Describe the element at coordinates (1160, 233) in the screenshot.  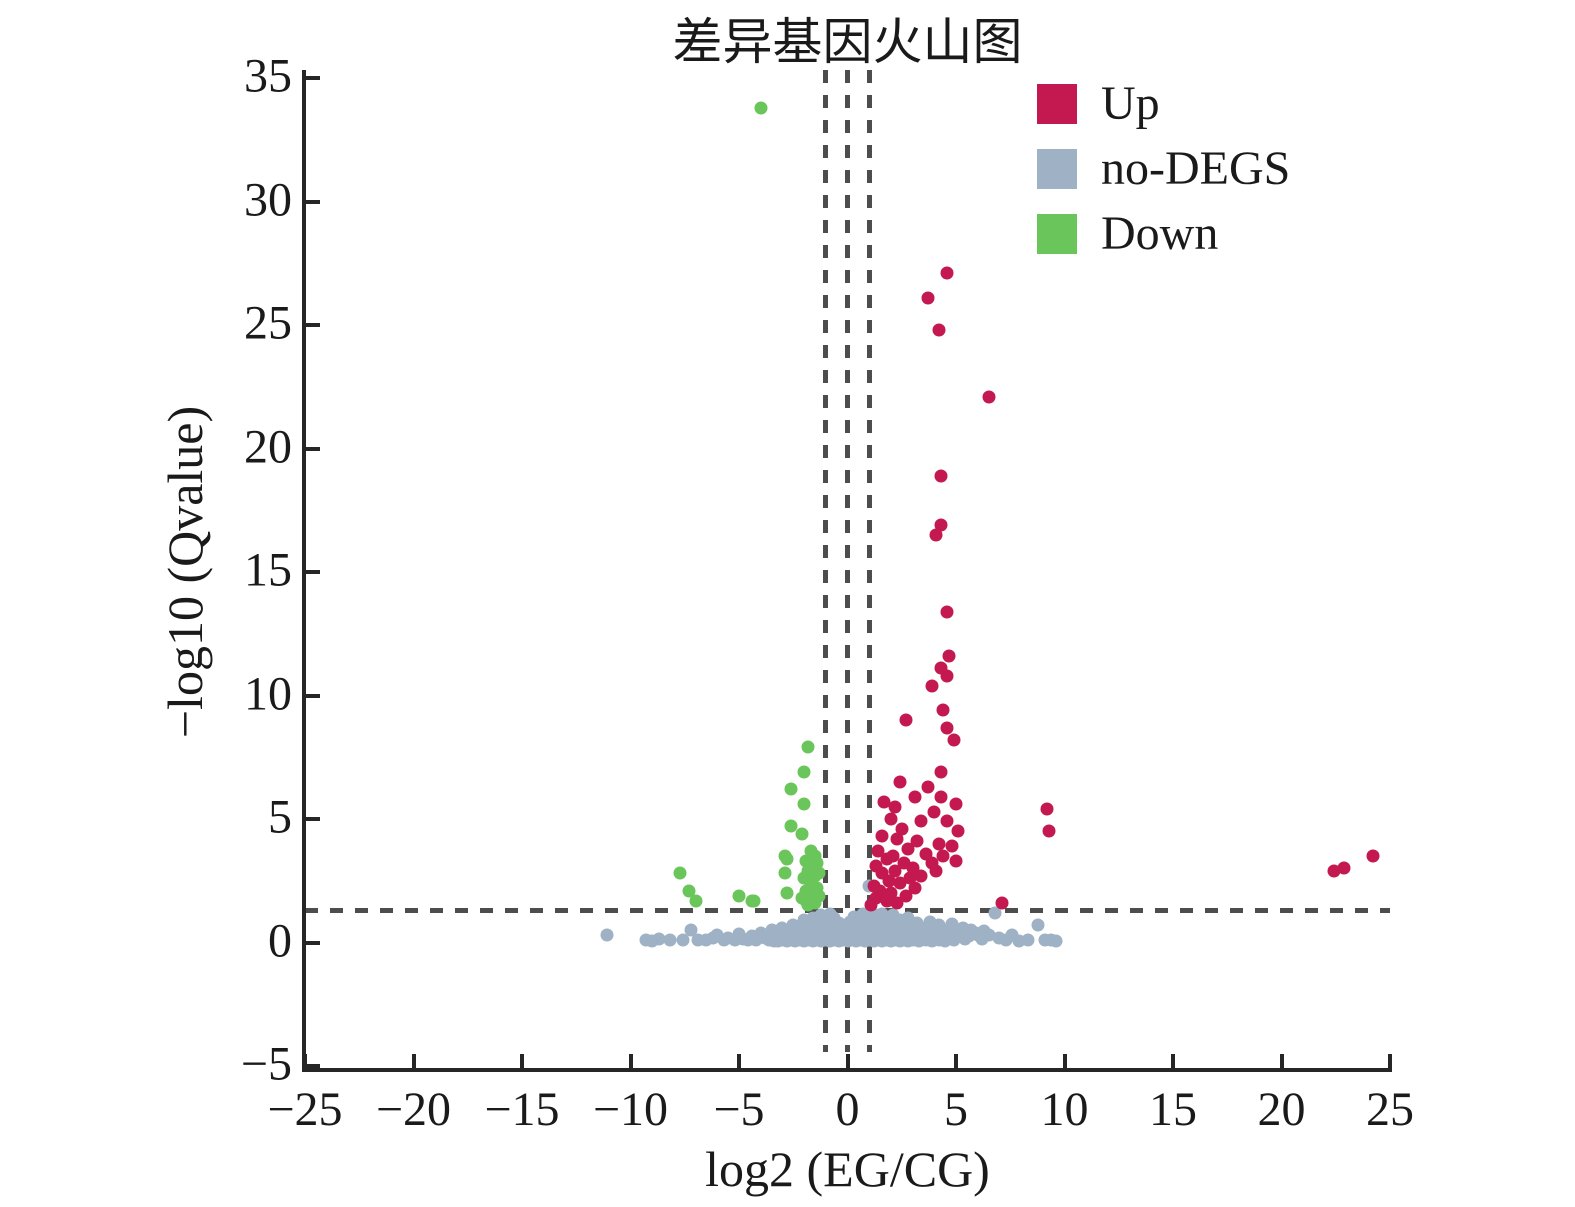
I see `legend-label: Down` at that location.